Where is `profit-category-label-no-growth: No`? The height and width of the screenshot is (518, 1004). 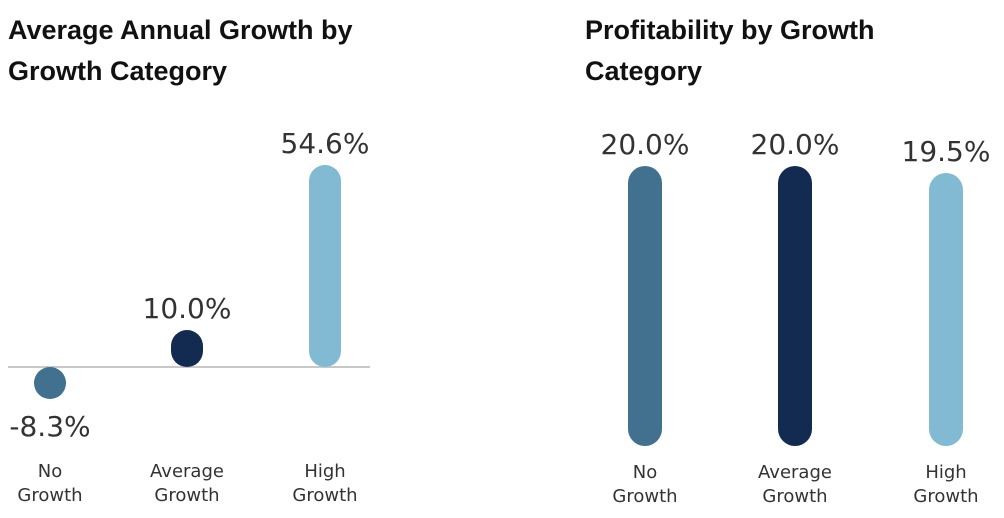 profit-category-label-no-growth: No is located at coordinates (645, 472).